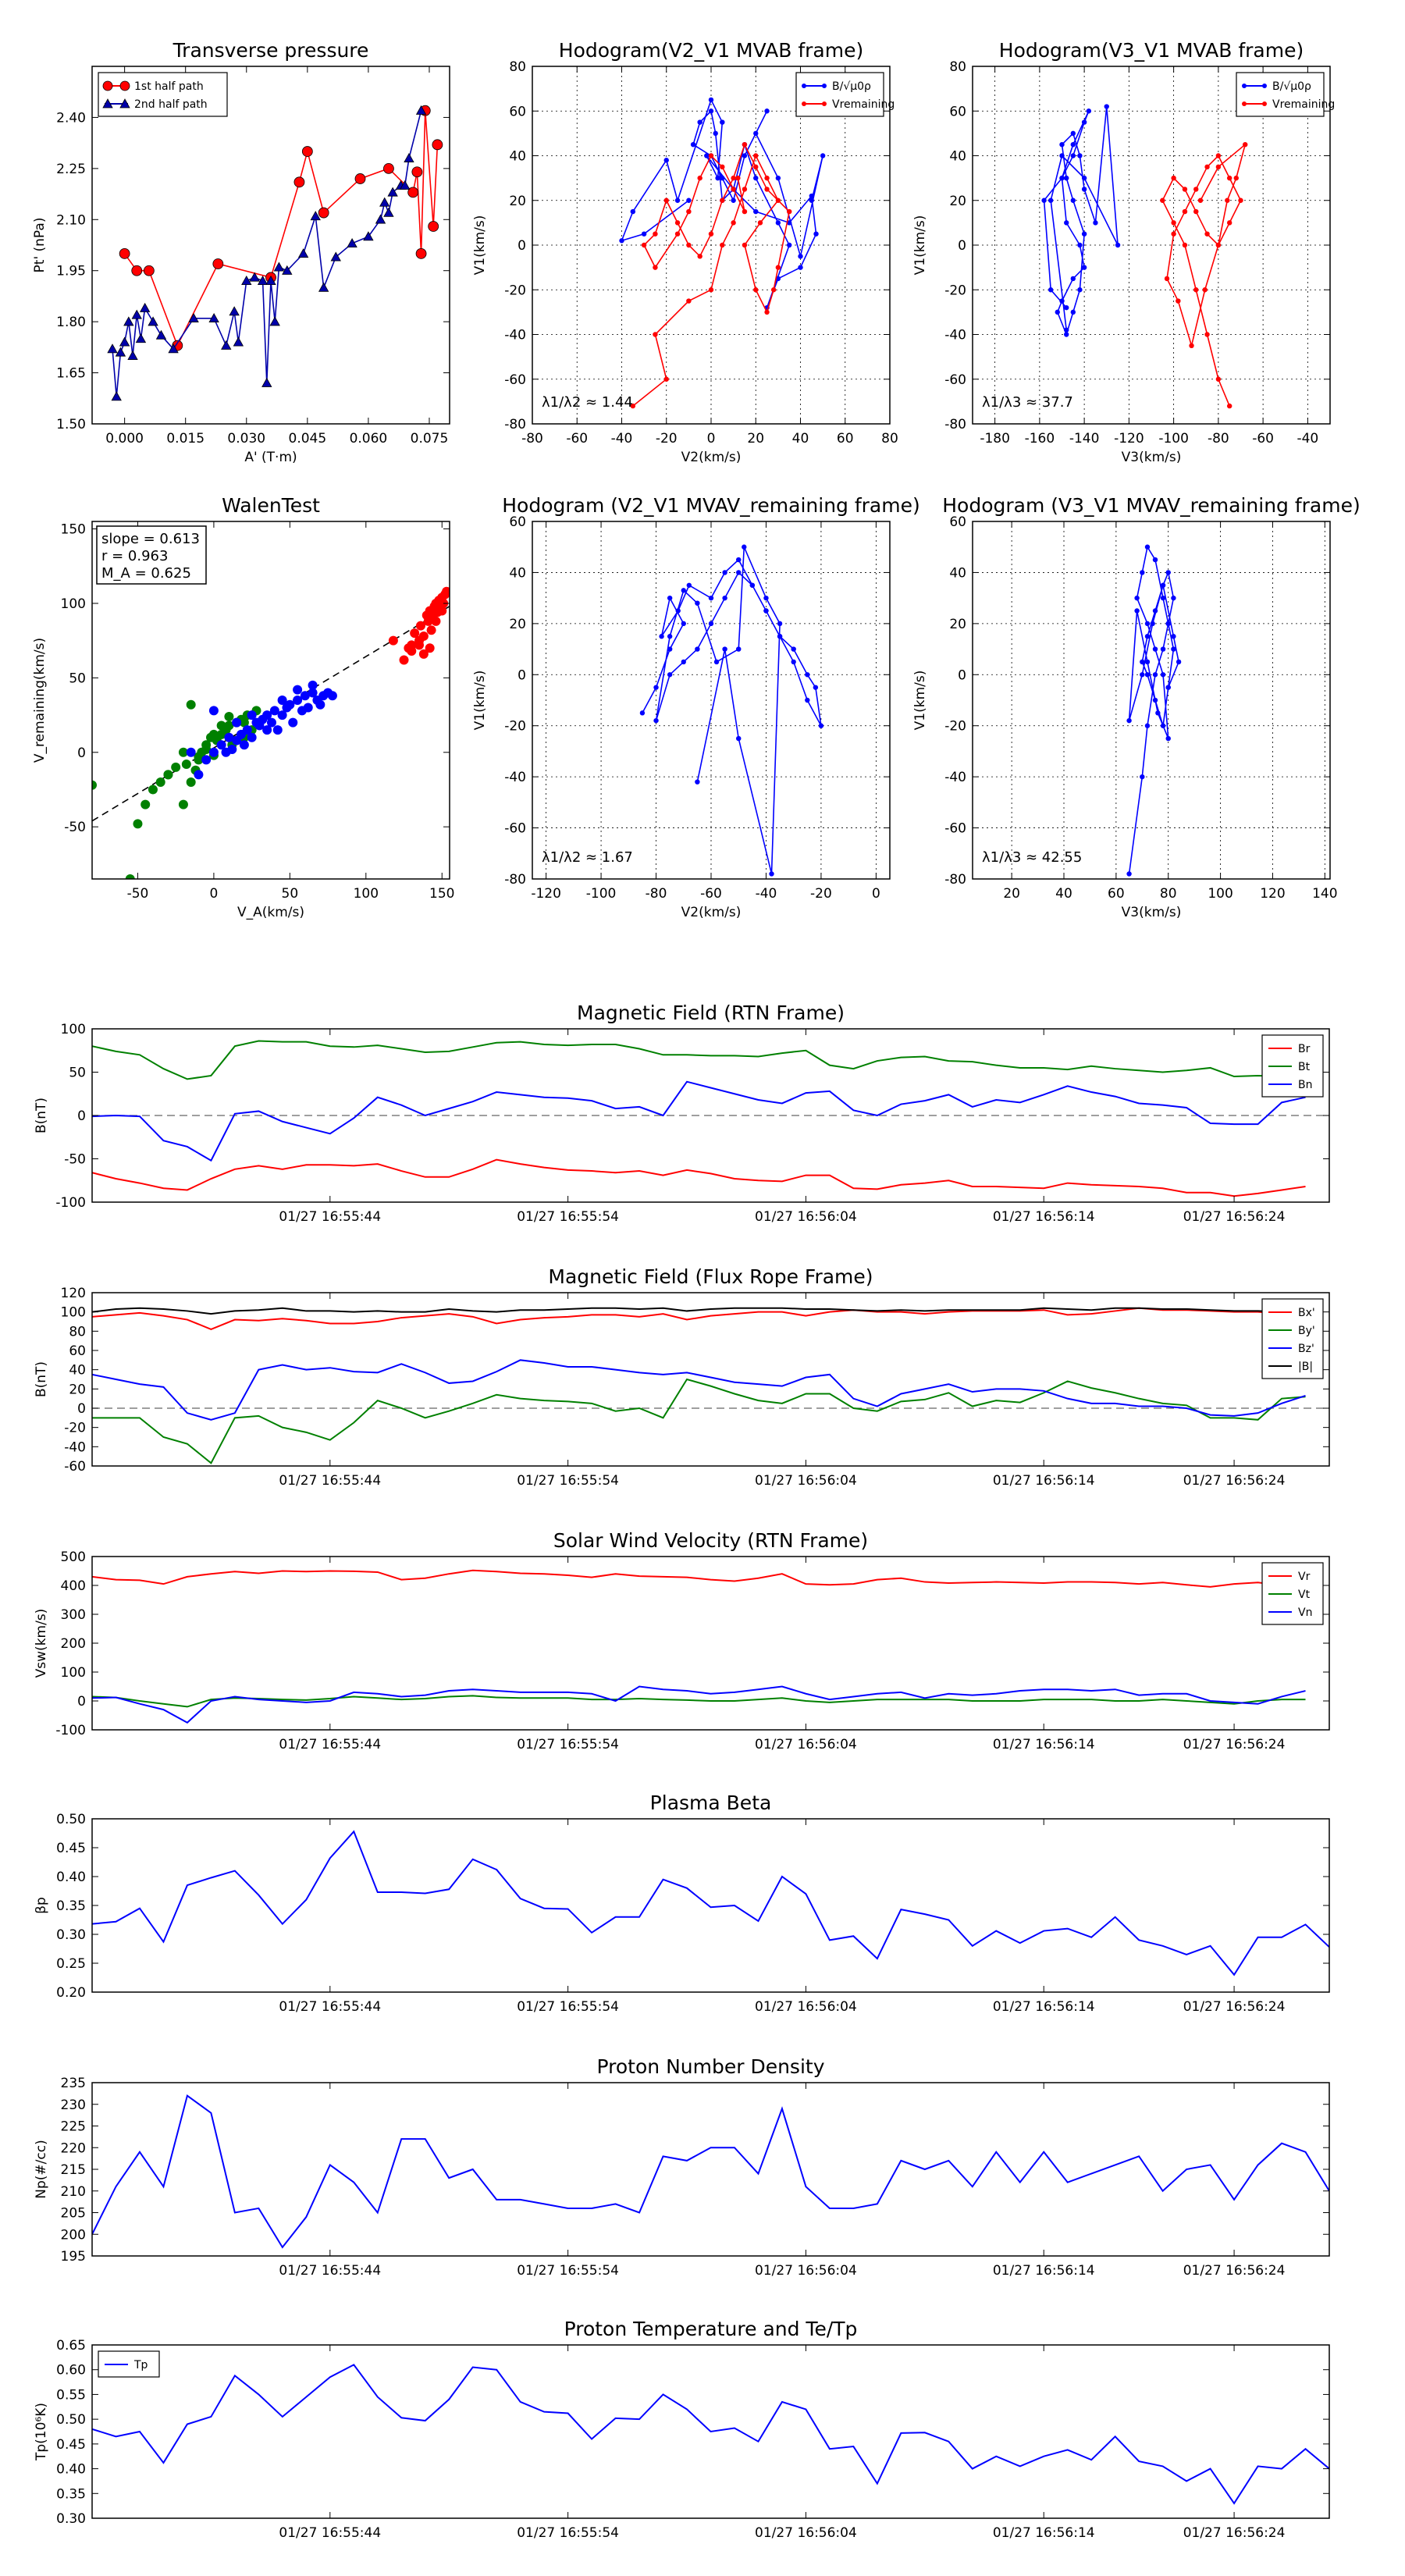 The height and width of the screenshot is (2576, 1405). Describe the element at coordinates (1032, 858) in the screenshot. I see `annotation-text: λ1/λ3 ≈ 42.55` at that location.